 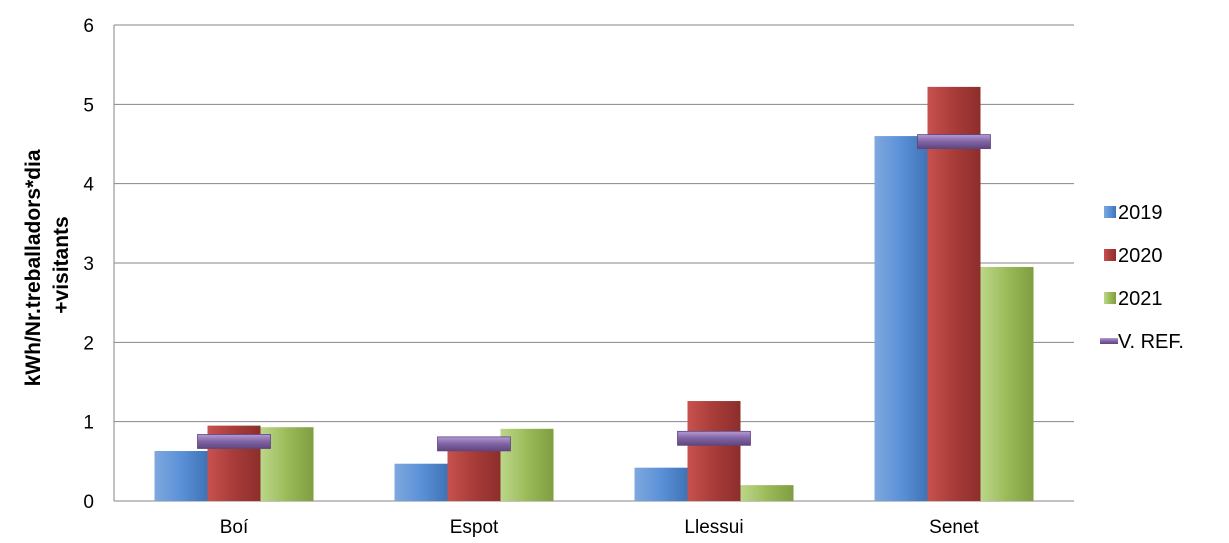 I want to click on y-tick-label: 2, so click(x=88, y=343).